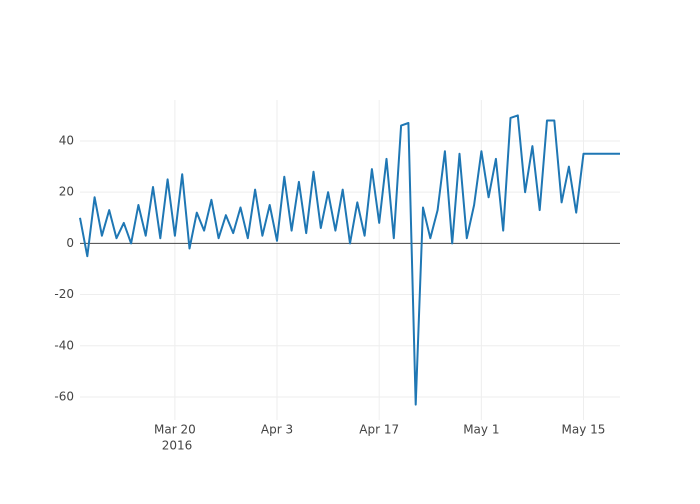  Describe the element at coordinates (66, 192) in the screenshot. I see `y-tick-label: 20` at that location.